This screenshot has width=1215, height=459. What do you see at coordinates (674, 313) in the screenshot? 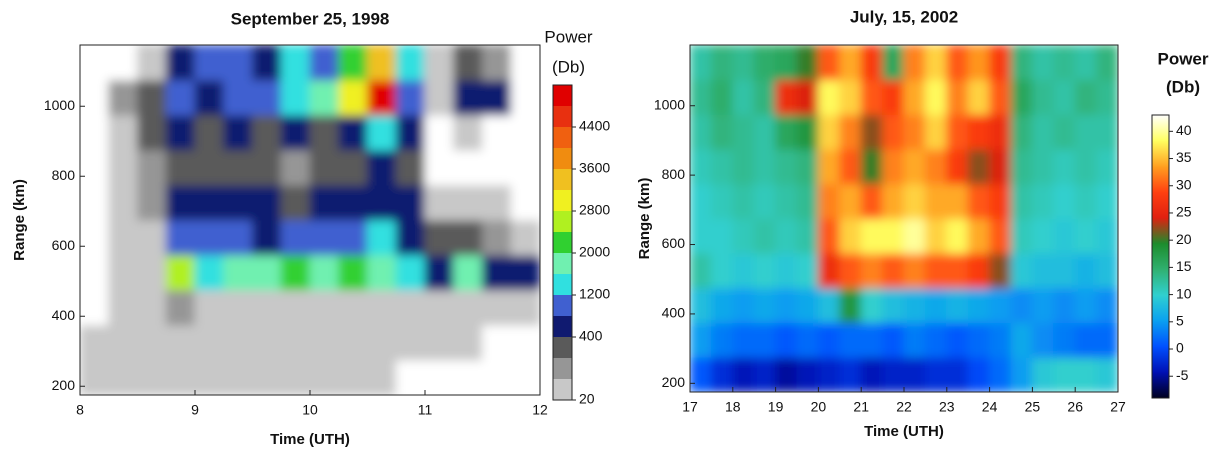
I see `y-tick-label: 400` at bounding box center [674, 313].